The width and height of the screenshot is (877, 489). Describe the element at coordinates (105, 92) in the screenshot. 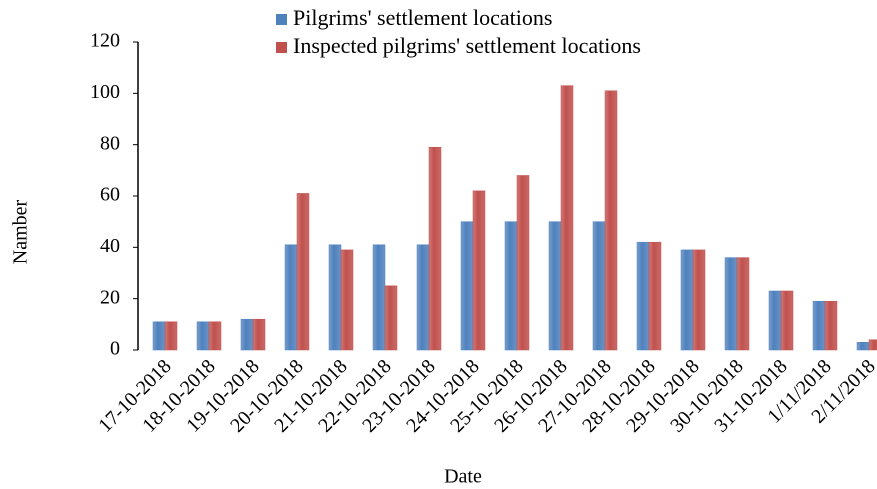

I see `y-tick-label: 100` at that location.